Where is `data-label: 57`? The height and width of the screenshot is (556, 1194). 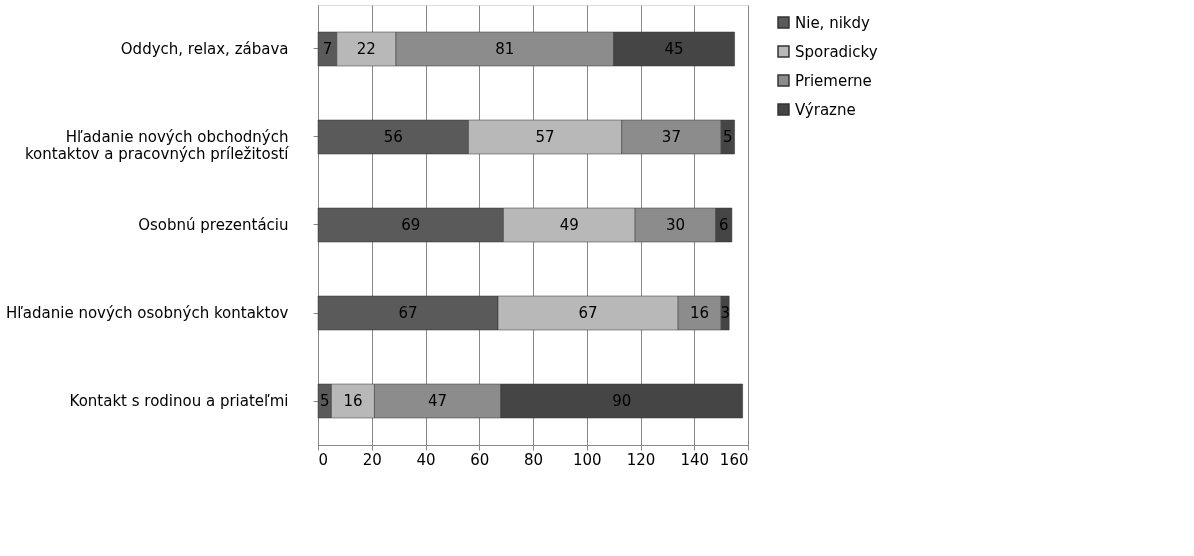
data-label: 57 is located at coordinates (545, 137).